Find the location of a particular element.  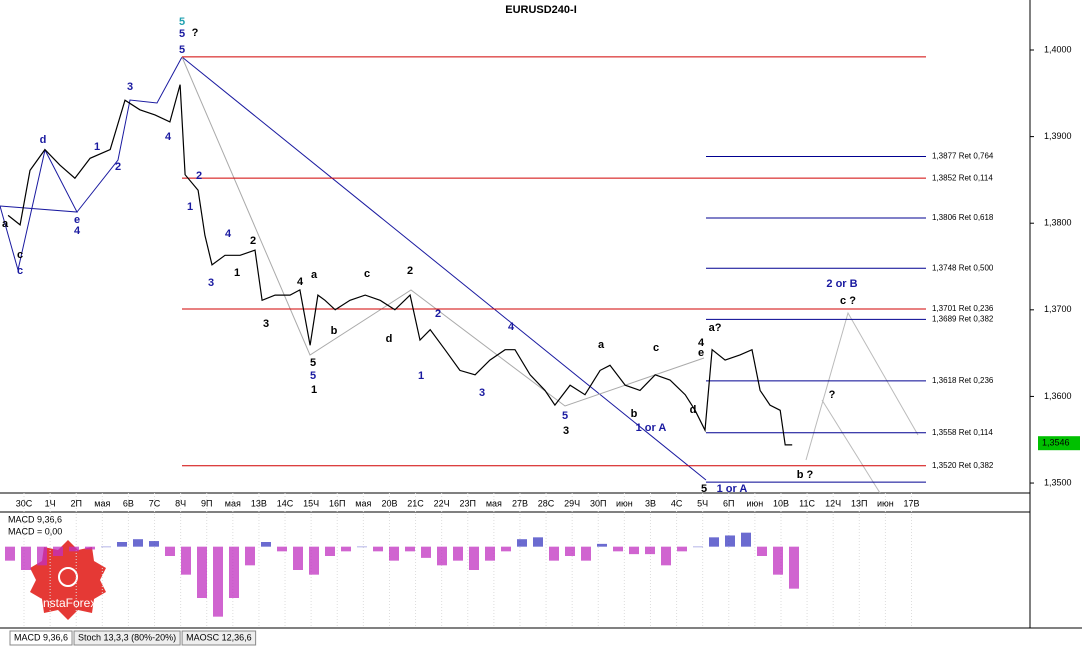

indicator-tab-label: MAOSC 12,36,6 is located at coordinates (219, 637).